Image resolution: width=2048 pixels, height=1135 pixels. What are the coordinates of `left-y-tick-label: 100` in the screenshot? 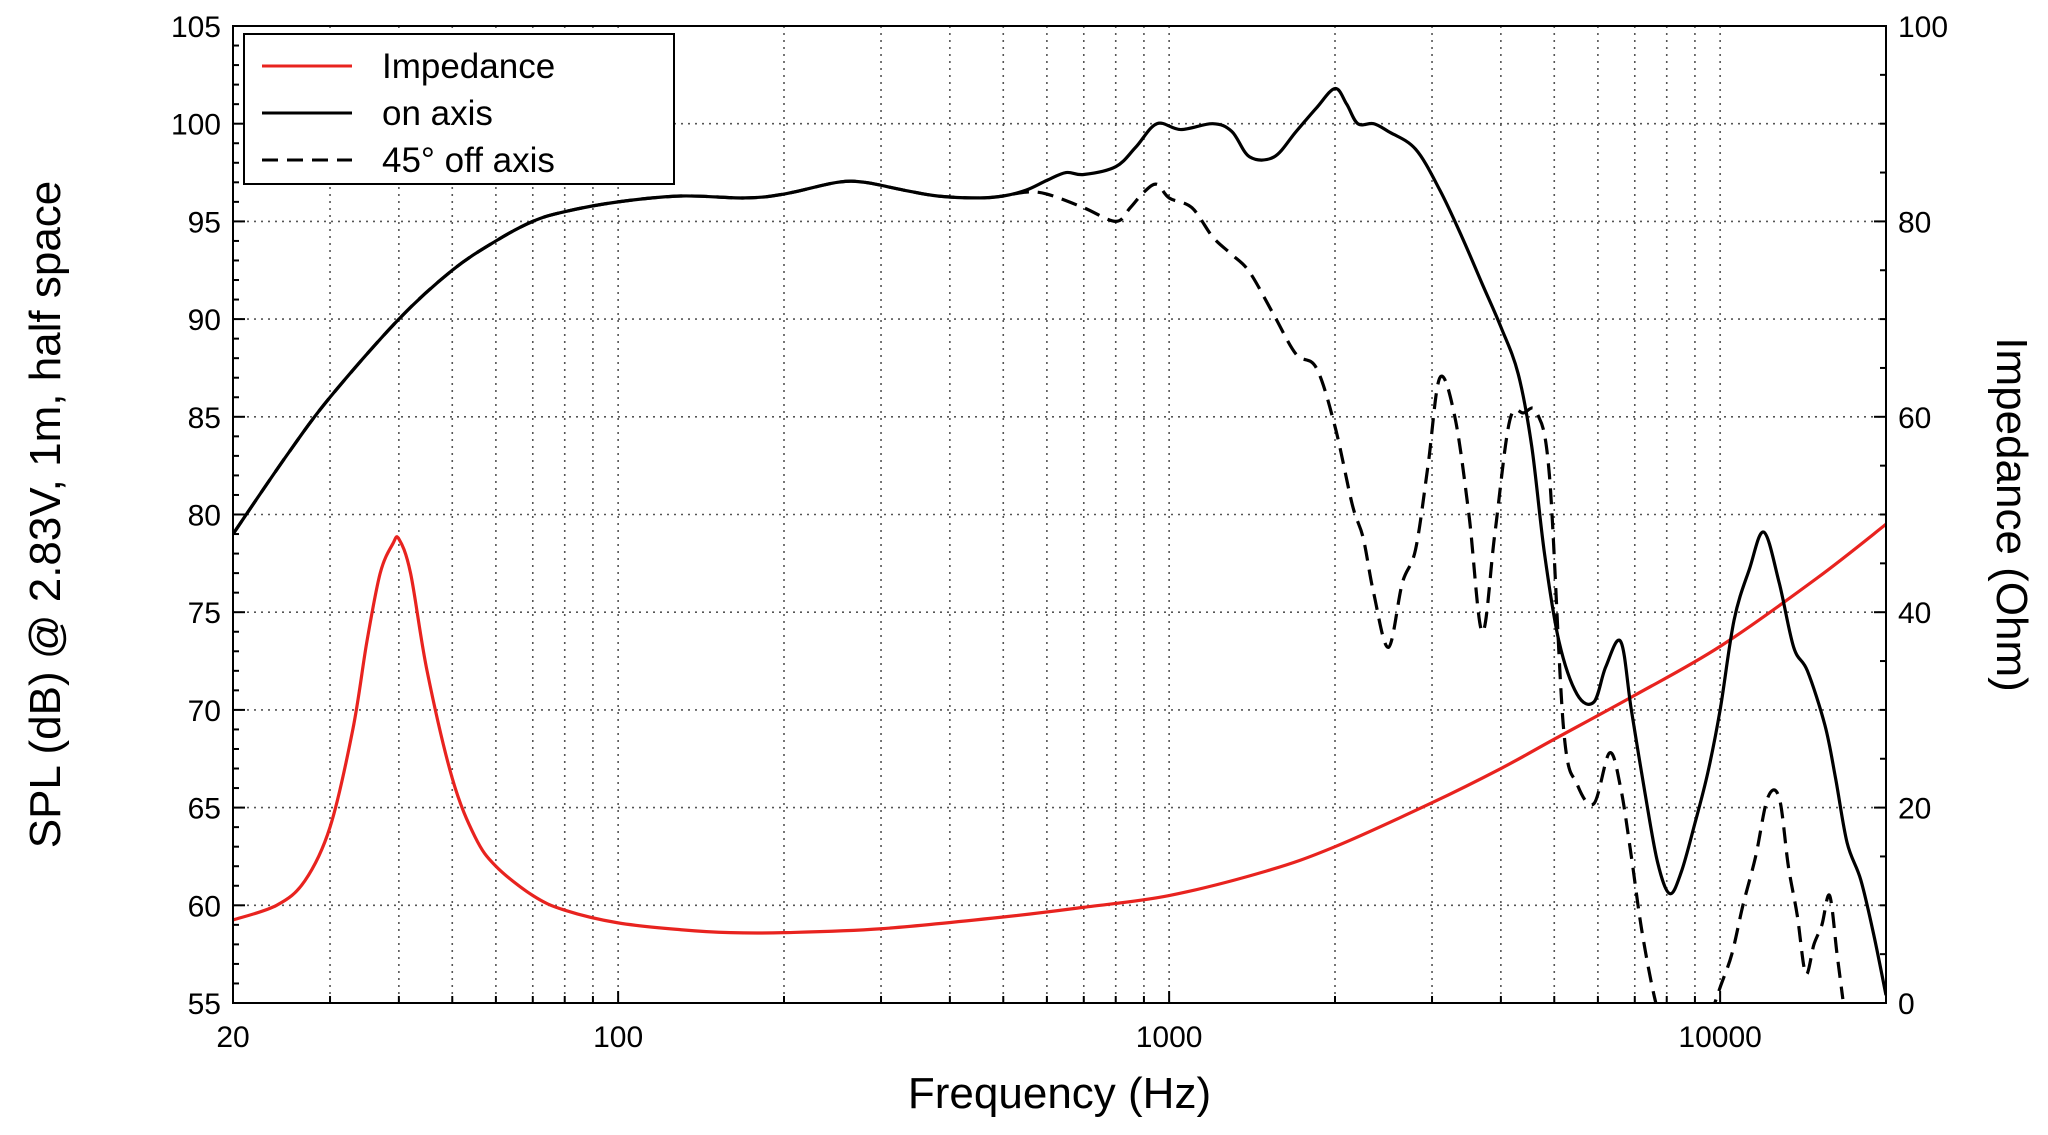 It's located at (196, 125).